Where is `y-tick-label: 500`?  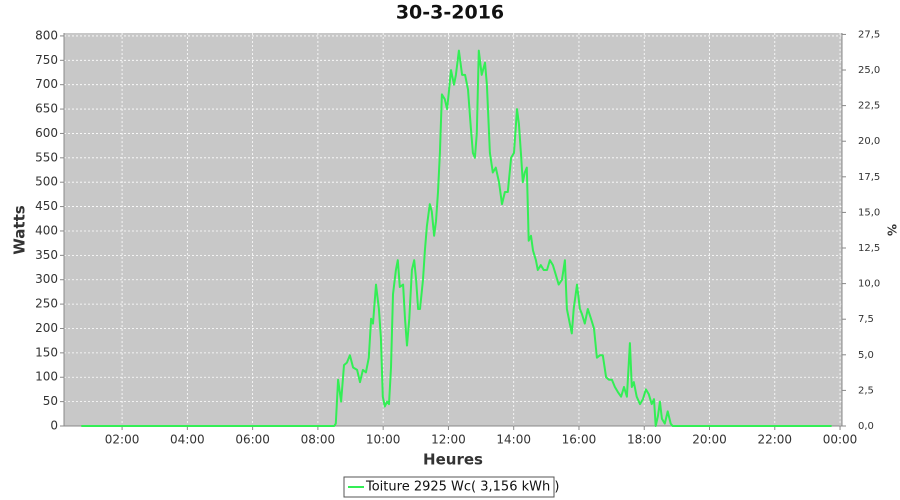
y-tick-label: 500 is located at coordinates (46, 182).